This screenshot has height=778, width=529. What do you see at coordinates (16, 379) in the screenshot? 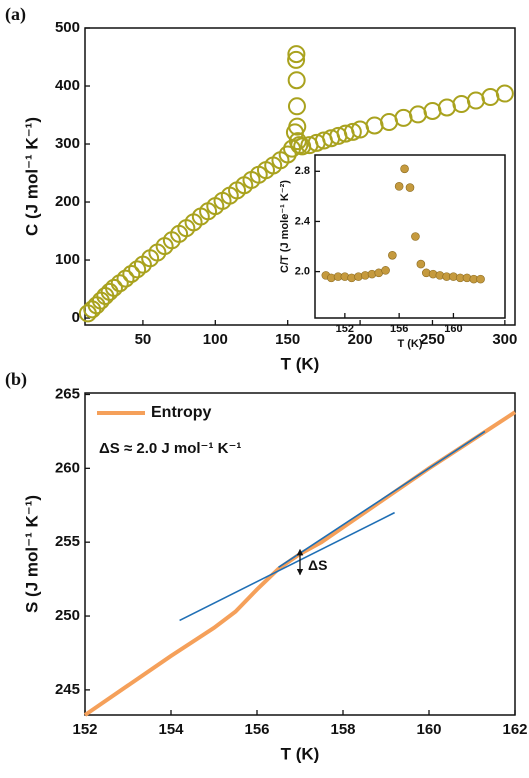
I see `panel-label: (b)` at bounding box center [16, 379].